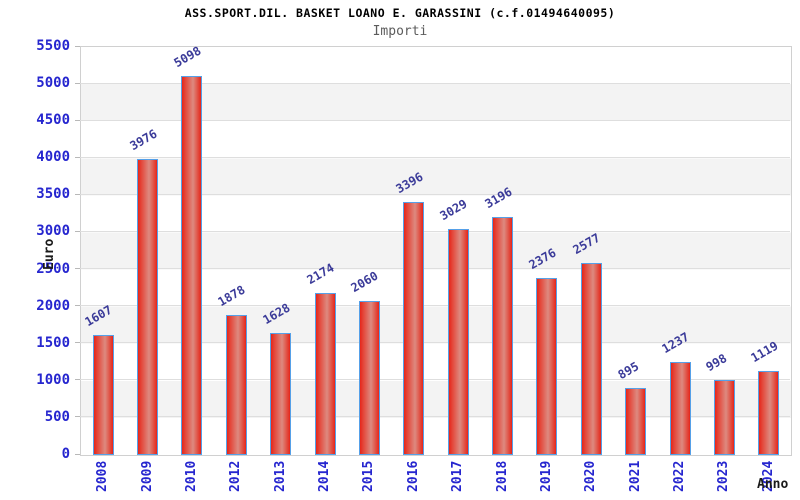 This screenshot has height=500, width=800. I want to click on y-tick-label: 4500, so click(53, 120).